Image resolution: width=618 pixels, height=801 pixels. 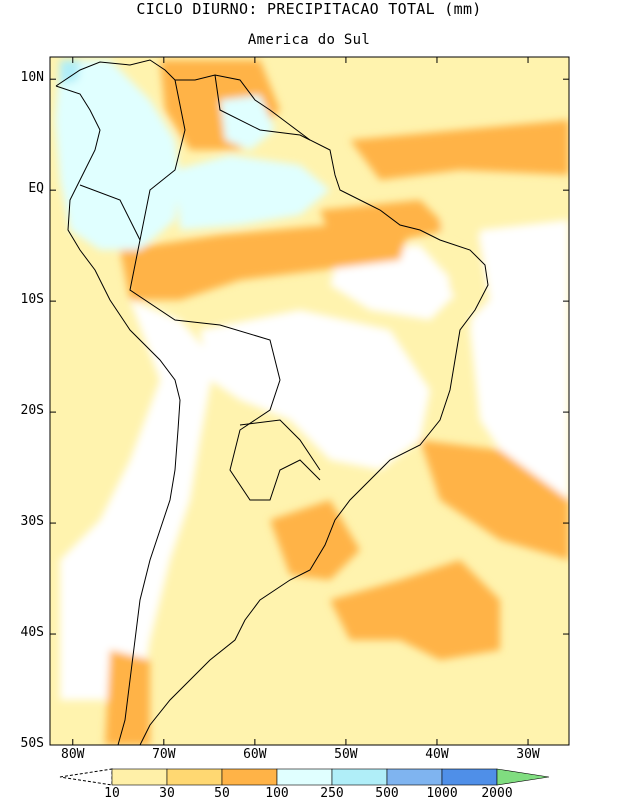 What do you see at coordinates (32, 522) in the screenshot?
I see `y-tick-label: 30S` at bounding box center [32, 522].